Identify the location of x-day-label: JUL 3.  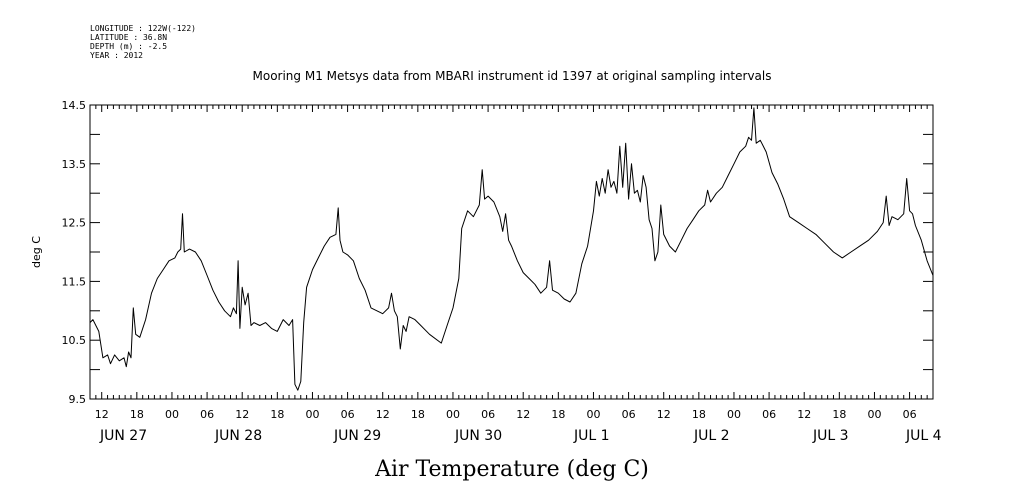
(830, 436).